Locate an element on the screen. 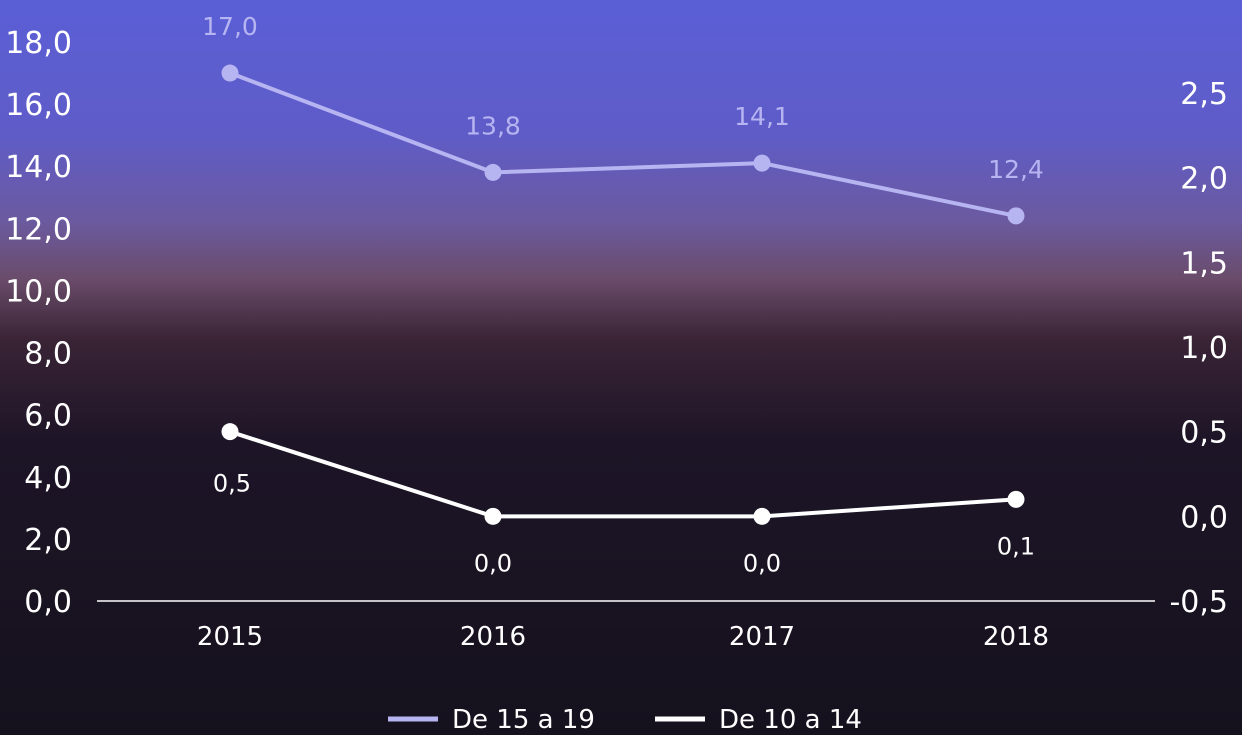 The width and height of the screenshot is (1242, 735). right-tick-label: 0,5 is located at coordinates (1204, 433).